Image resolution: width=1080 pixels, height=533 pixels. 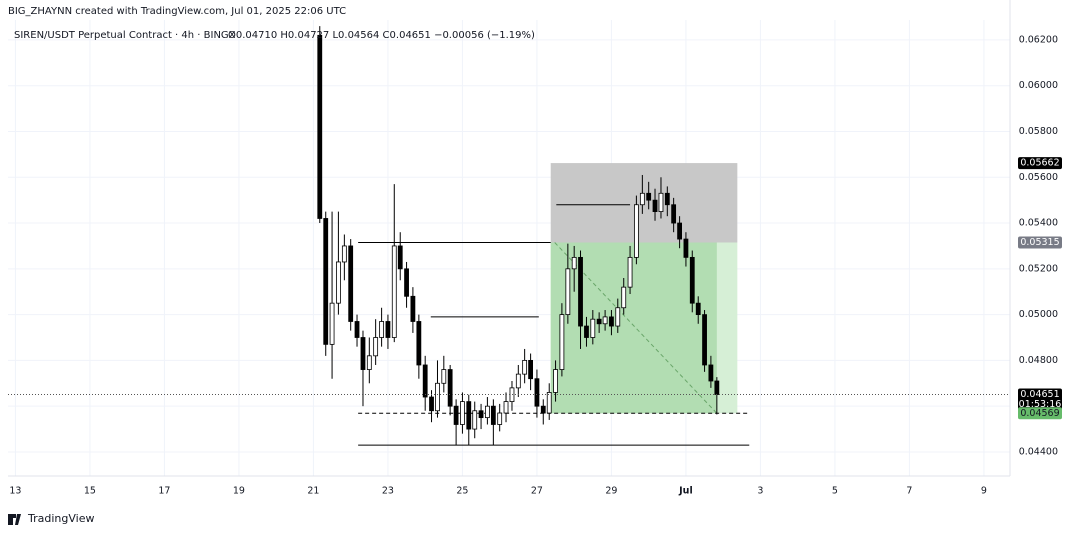 What do you see at coordinates (1039, 394) in the screenshot?
I see `price-tag-label: 0.04651` at bounding box center [1039, 394].